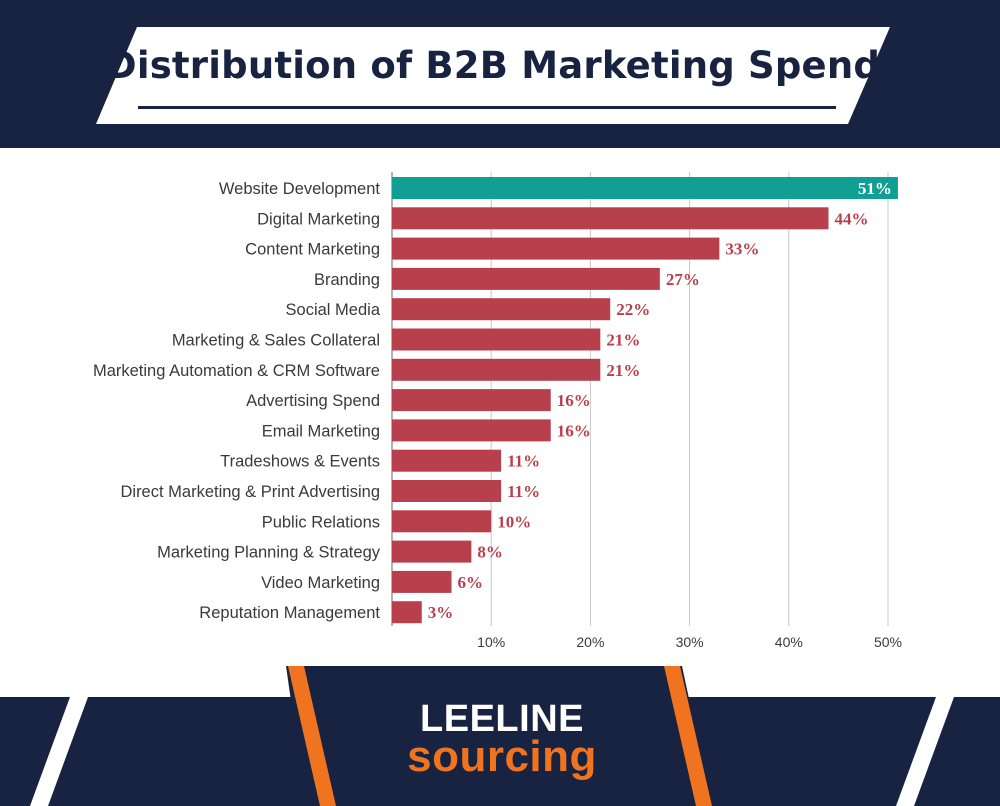 The width and height of the screenshot is (1000, 806). I want to click on footer-orange-stripe-right, so click(688, 736).